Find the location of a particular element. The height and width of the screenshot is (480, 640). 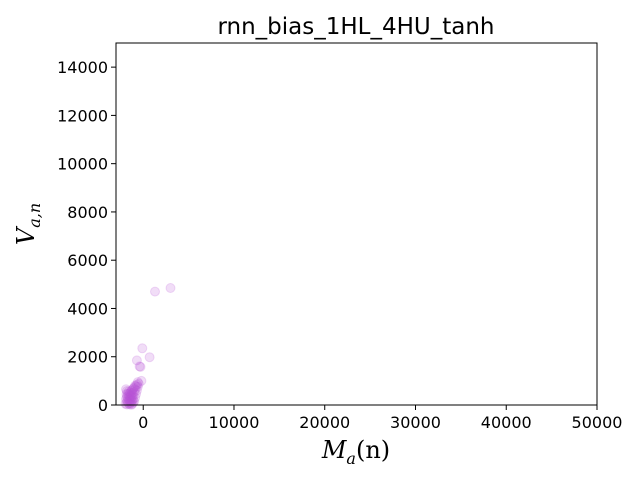

y-tick-label: 2000 is located at coordinates (87, 357).